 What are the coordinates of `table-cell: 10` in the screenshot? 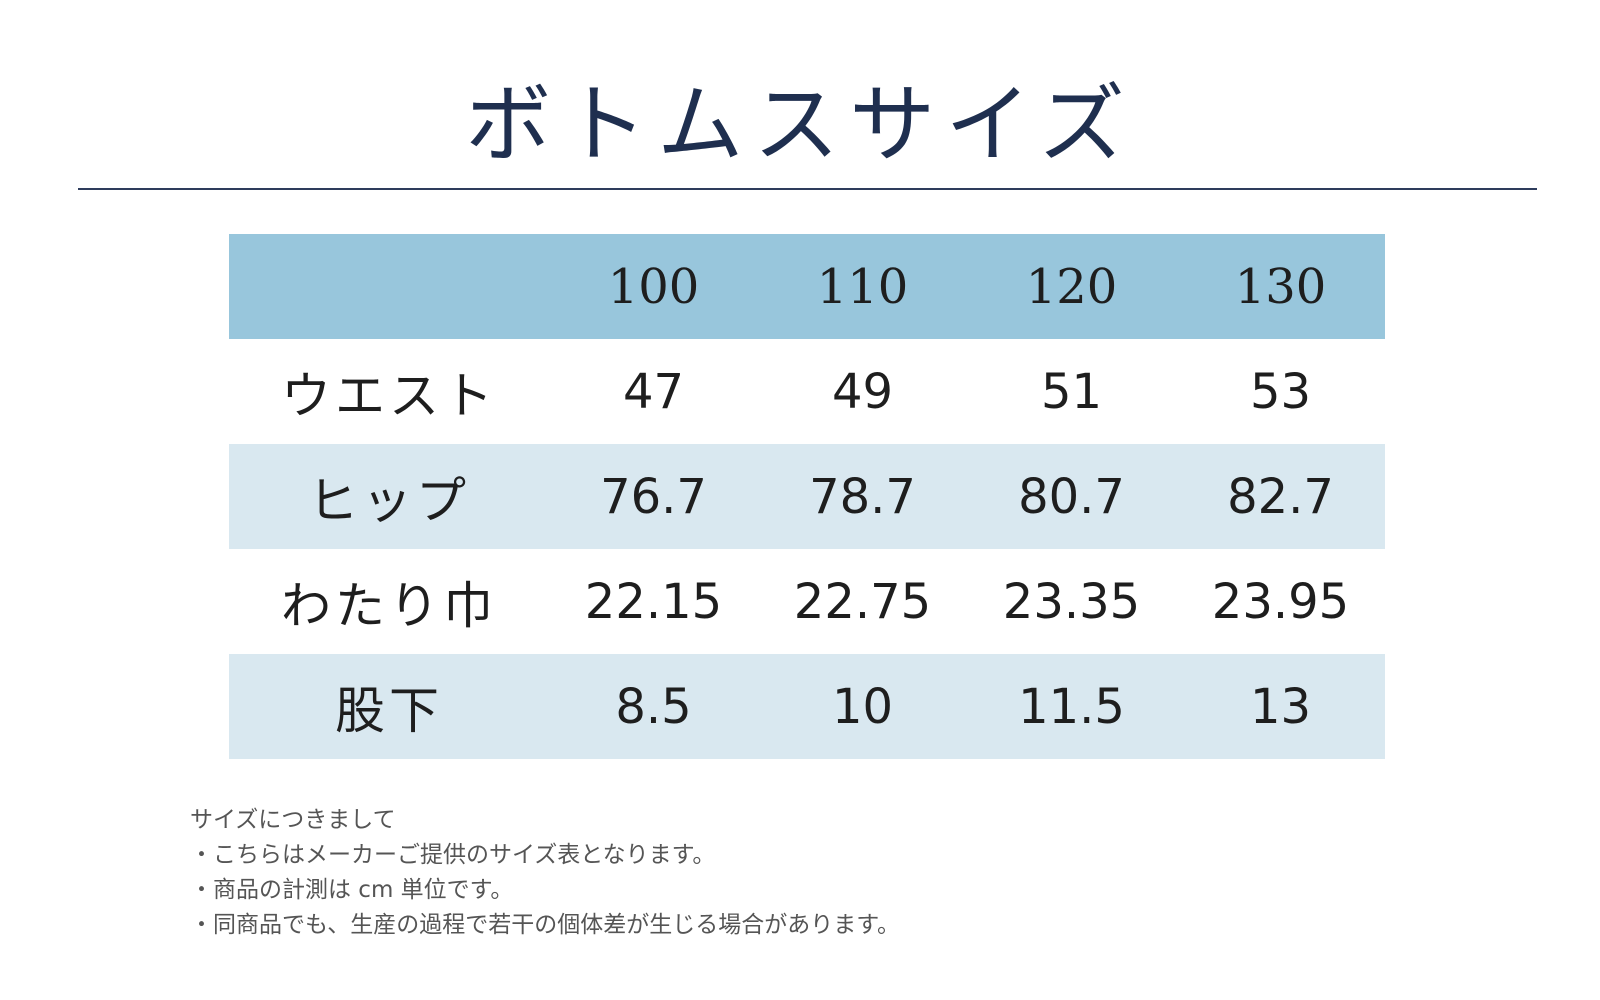 It's located at (862, 706).